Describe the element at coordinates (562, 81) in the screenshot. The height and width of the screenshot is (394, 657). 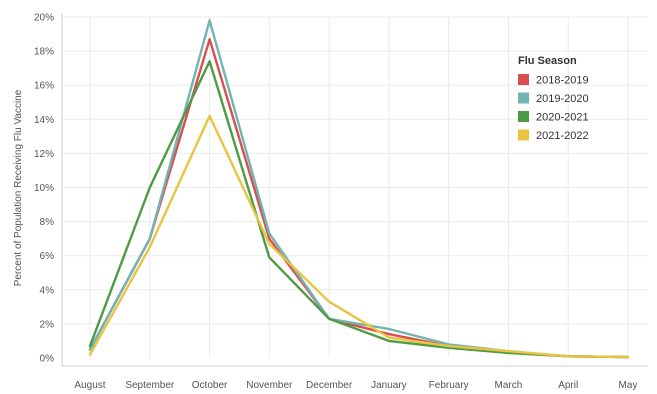
I see `legend-label: 2018-2019` at that location.